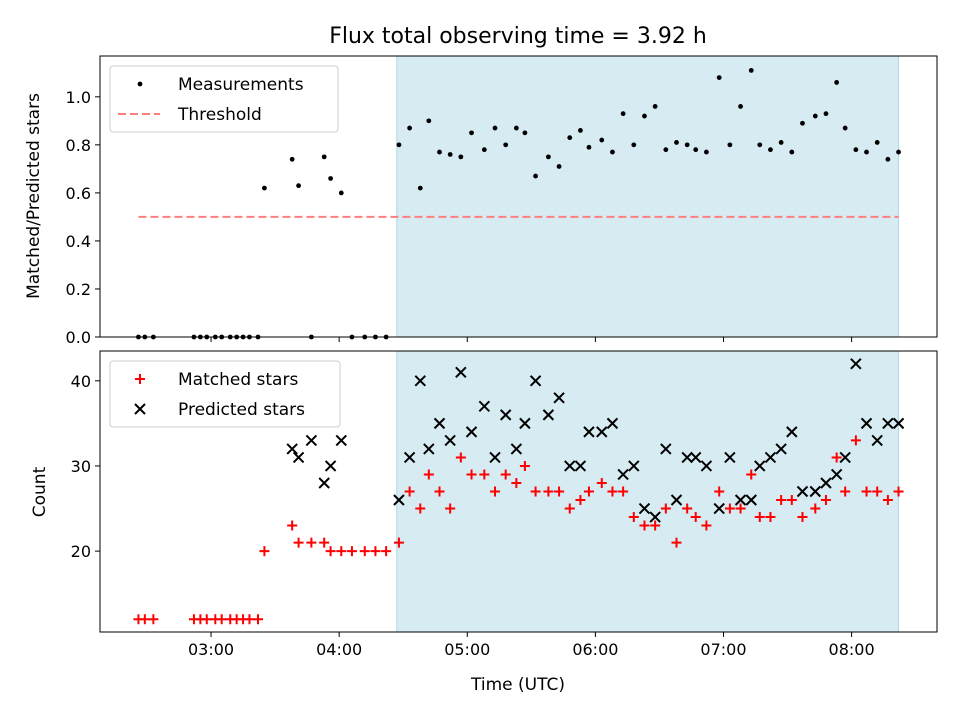 Image resolution: width=960 pixels, height=720 pixels. Describe the element at coordinates (81, 381) in the screenshot. I see `y-tick-label: 40` at that location.